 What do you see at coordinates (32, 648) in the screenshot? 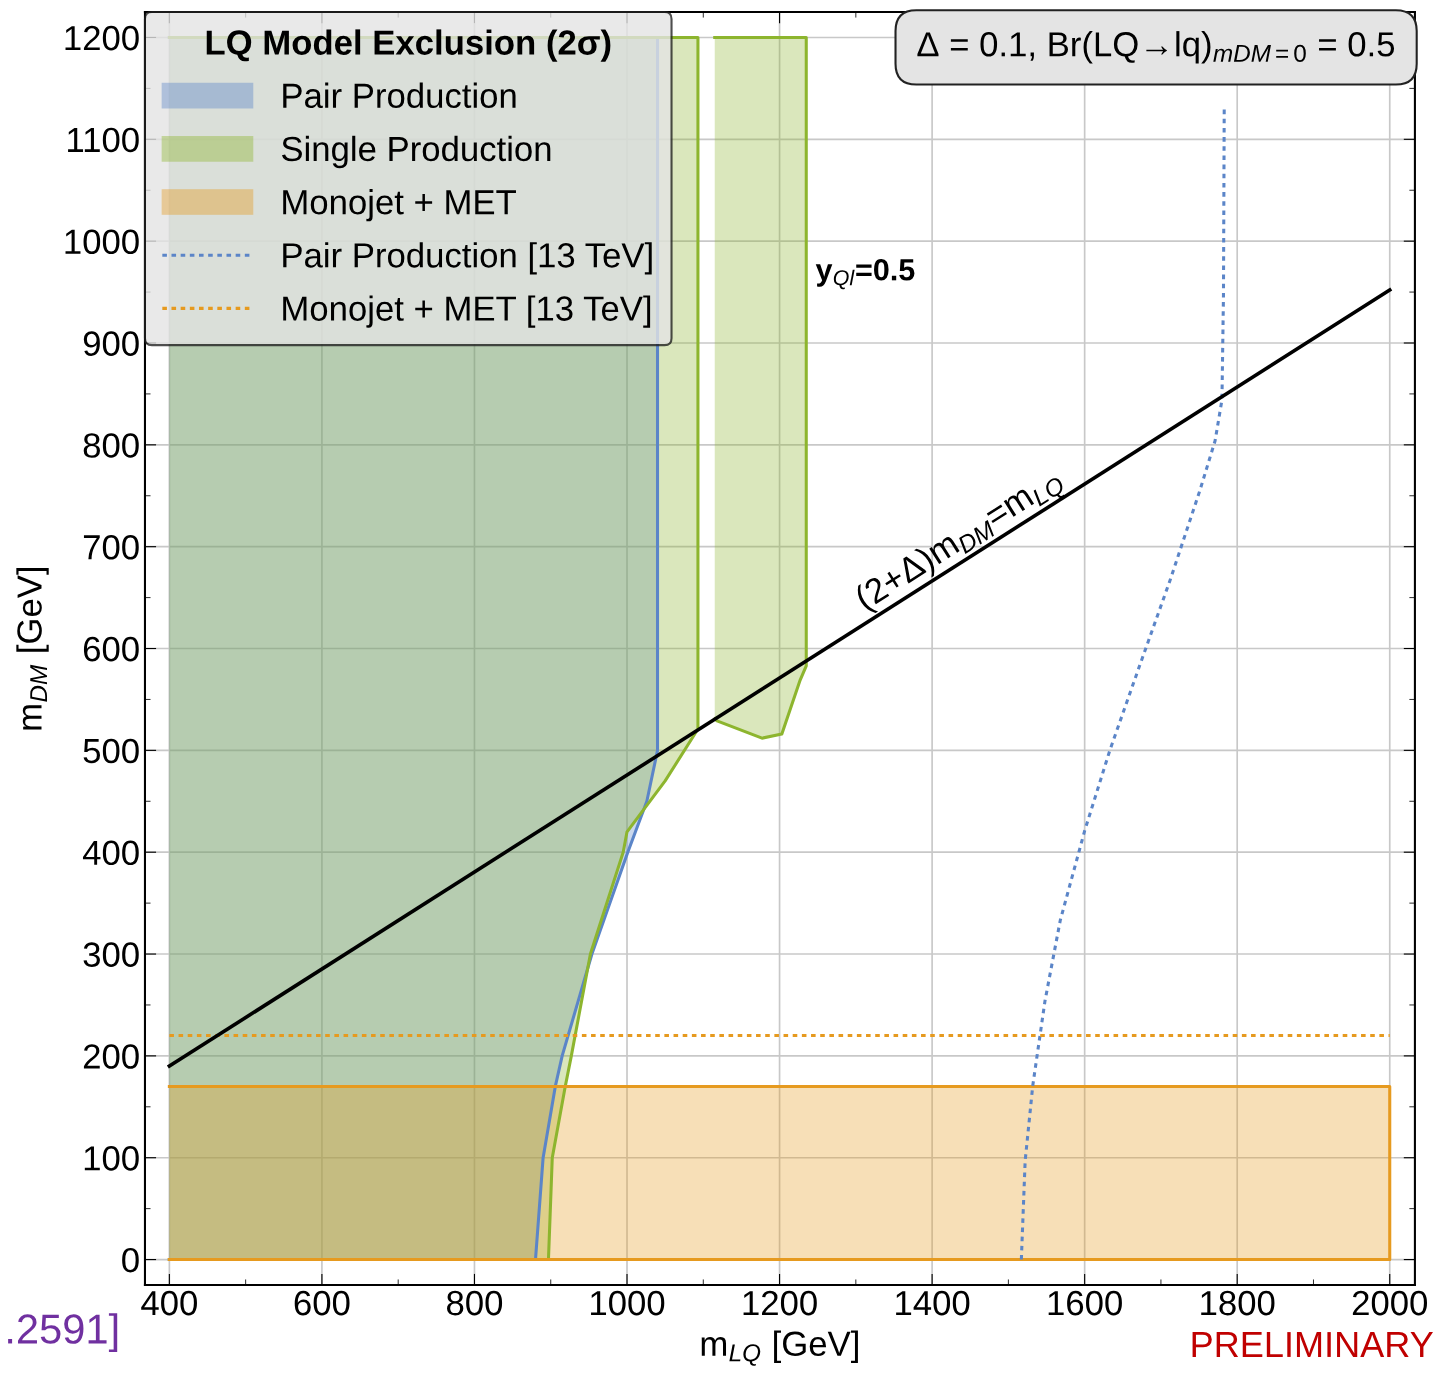
I see `y-axis-title: m$_{DM}$ [GeV]` at bounding box center [32, 648].